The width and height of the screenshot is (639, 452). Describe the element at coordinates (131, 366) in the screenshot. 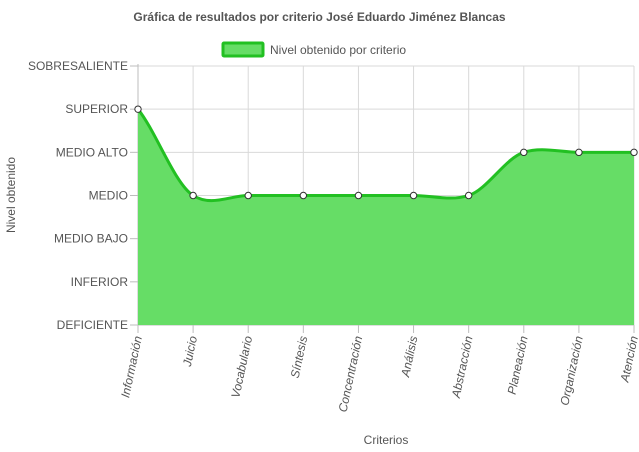

I see `x-tick-label: Información` at that location.